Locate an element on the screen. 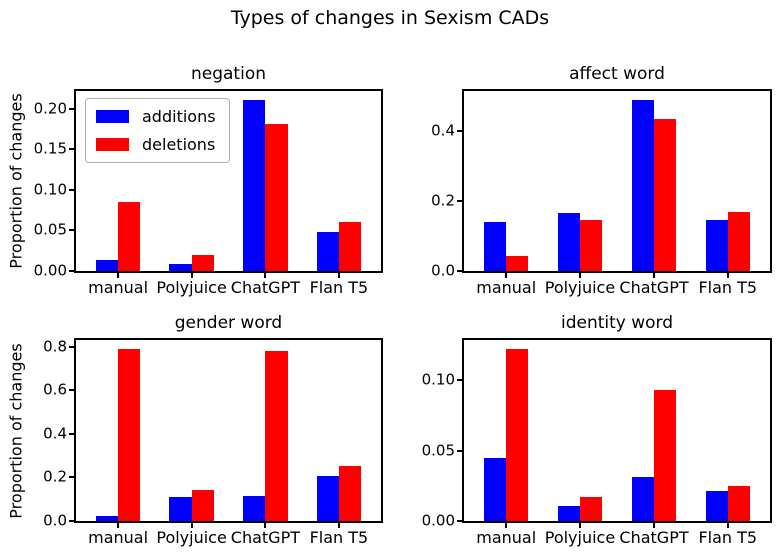 The height and width of the screenshot is (559, 780). legend-swatch-additions is located at coordinates (112, 116).